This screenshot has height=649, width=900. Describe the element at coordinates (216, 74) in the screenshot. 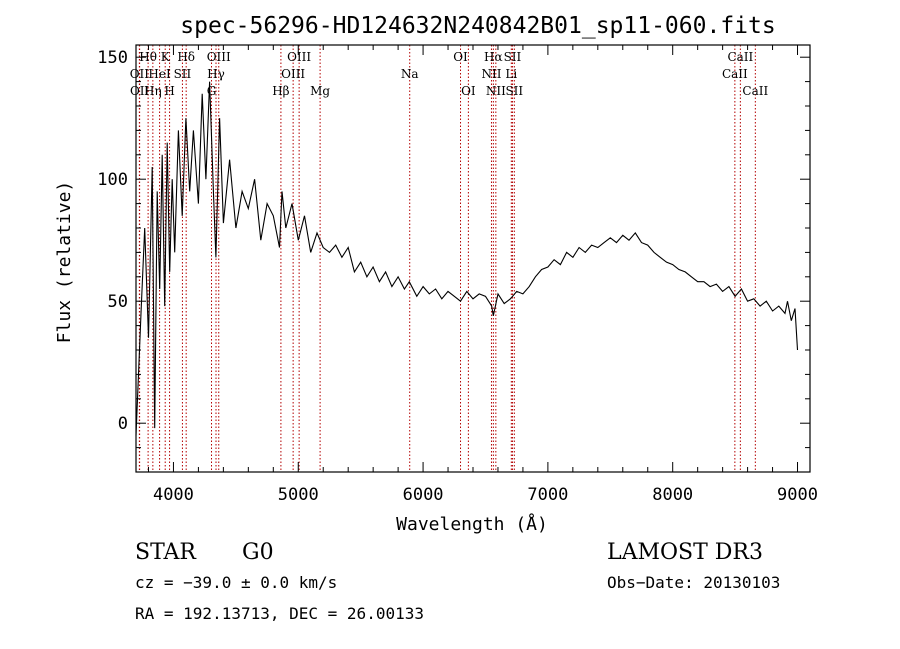

I see `spectral-line-label: Hγ` at that location.